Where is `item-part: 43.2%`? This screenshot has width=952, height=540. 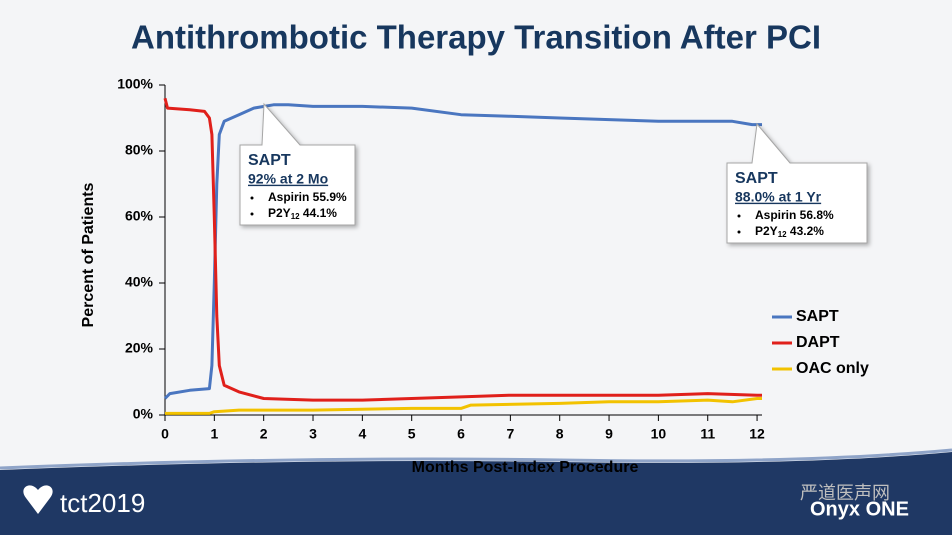 item-part: 43.2% is located at coordinates (806, 231).